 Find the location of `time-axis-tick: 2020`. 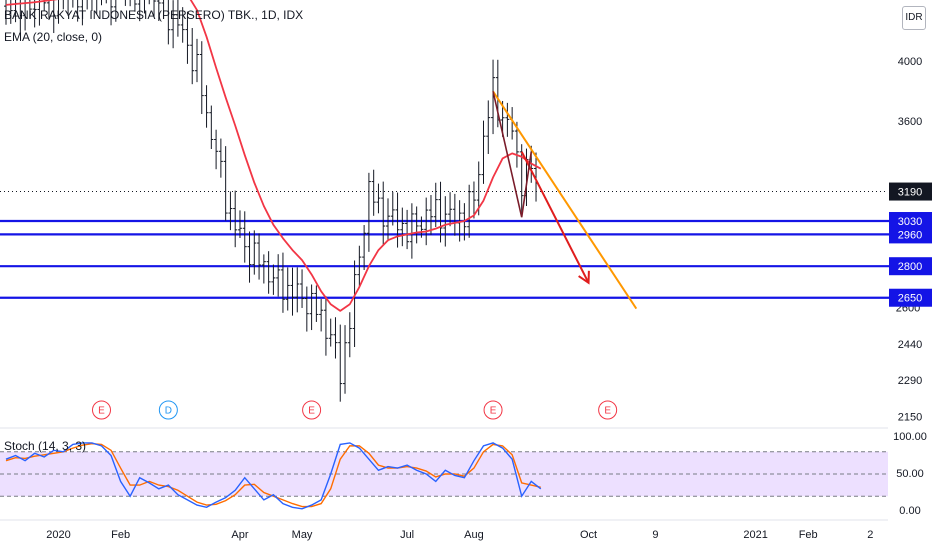

time-axis-tick: 2020 is located at coordinates (58, 535).